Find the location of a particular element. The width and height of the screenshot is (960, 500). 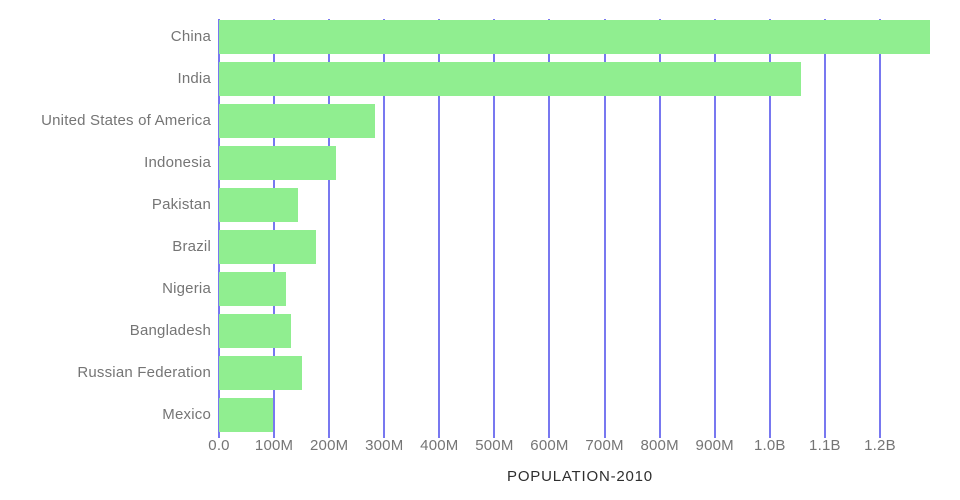

bar-mexico is located at coordinates (246, 415).